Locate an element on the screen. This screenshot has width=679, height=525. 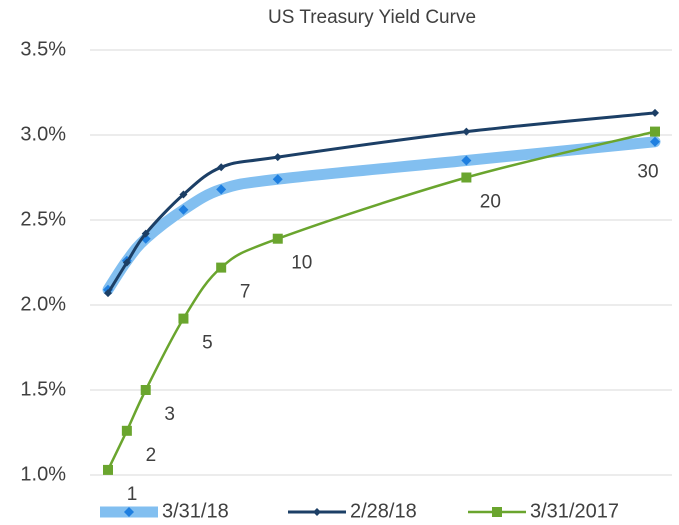
data-label: 10 is located at coordinates (301, 263).